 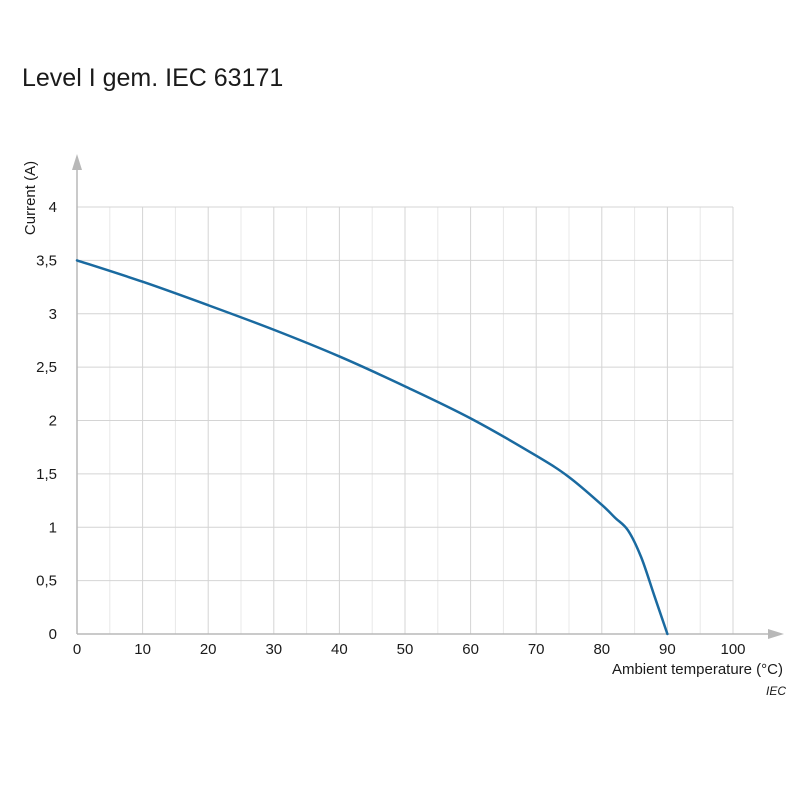 What do you see at coordinates (53, 634) in the screenshot?
I see `y-tick-label: 0` at bounding box center [53, 634].